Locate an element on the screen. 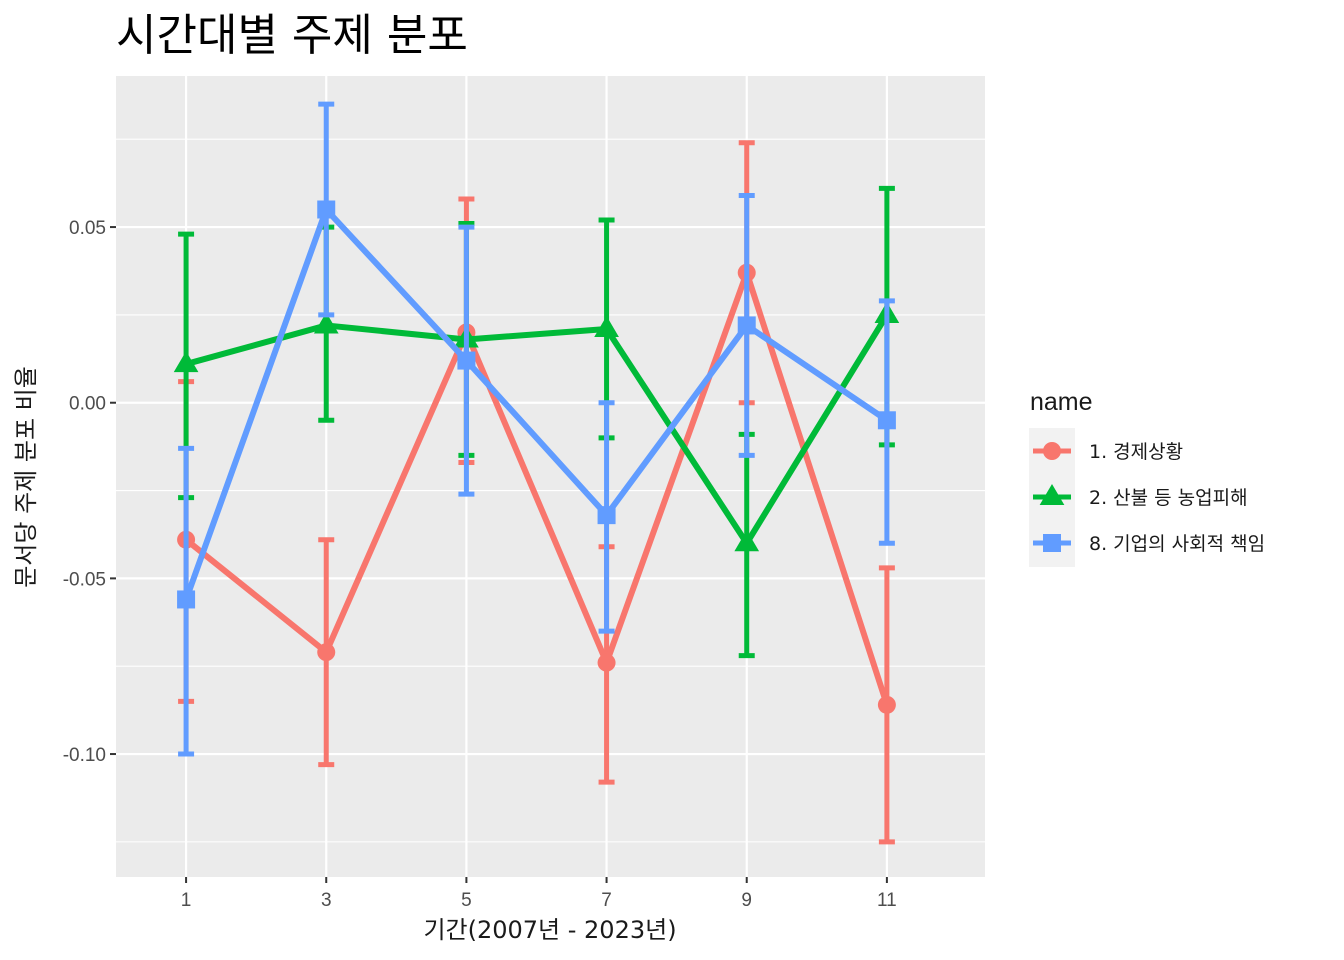 Image resolution: width=1344 pixels, height=960 pixels. series-line is located at coordinates (537, 430).